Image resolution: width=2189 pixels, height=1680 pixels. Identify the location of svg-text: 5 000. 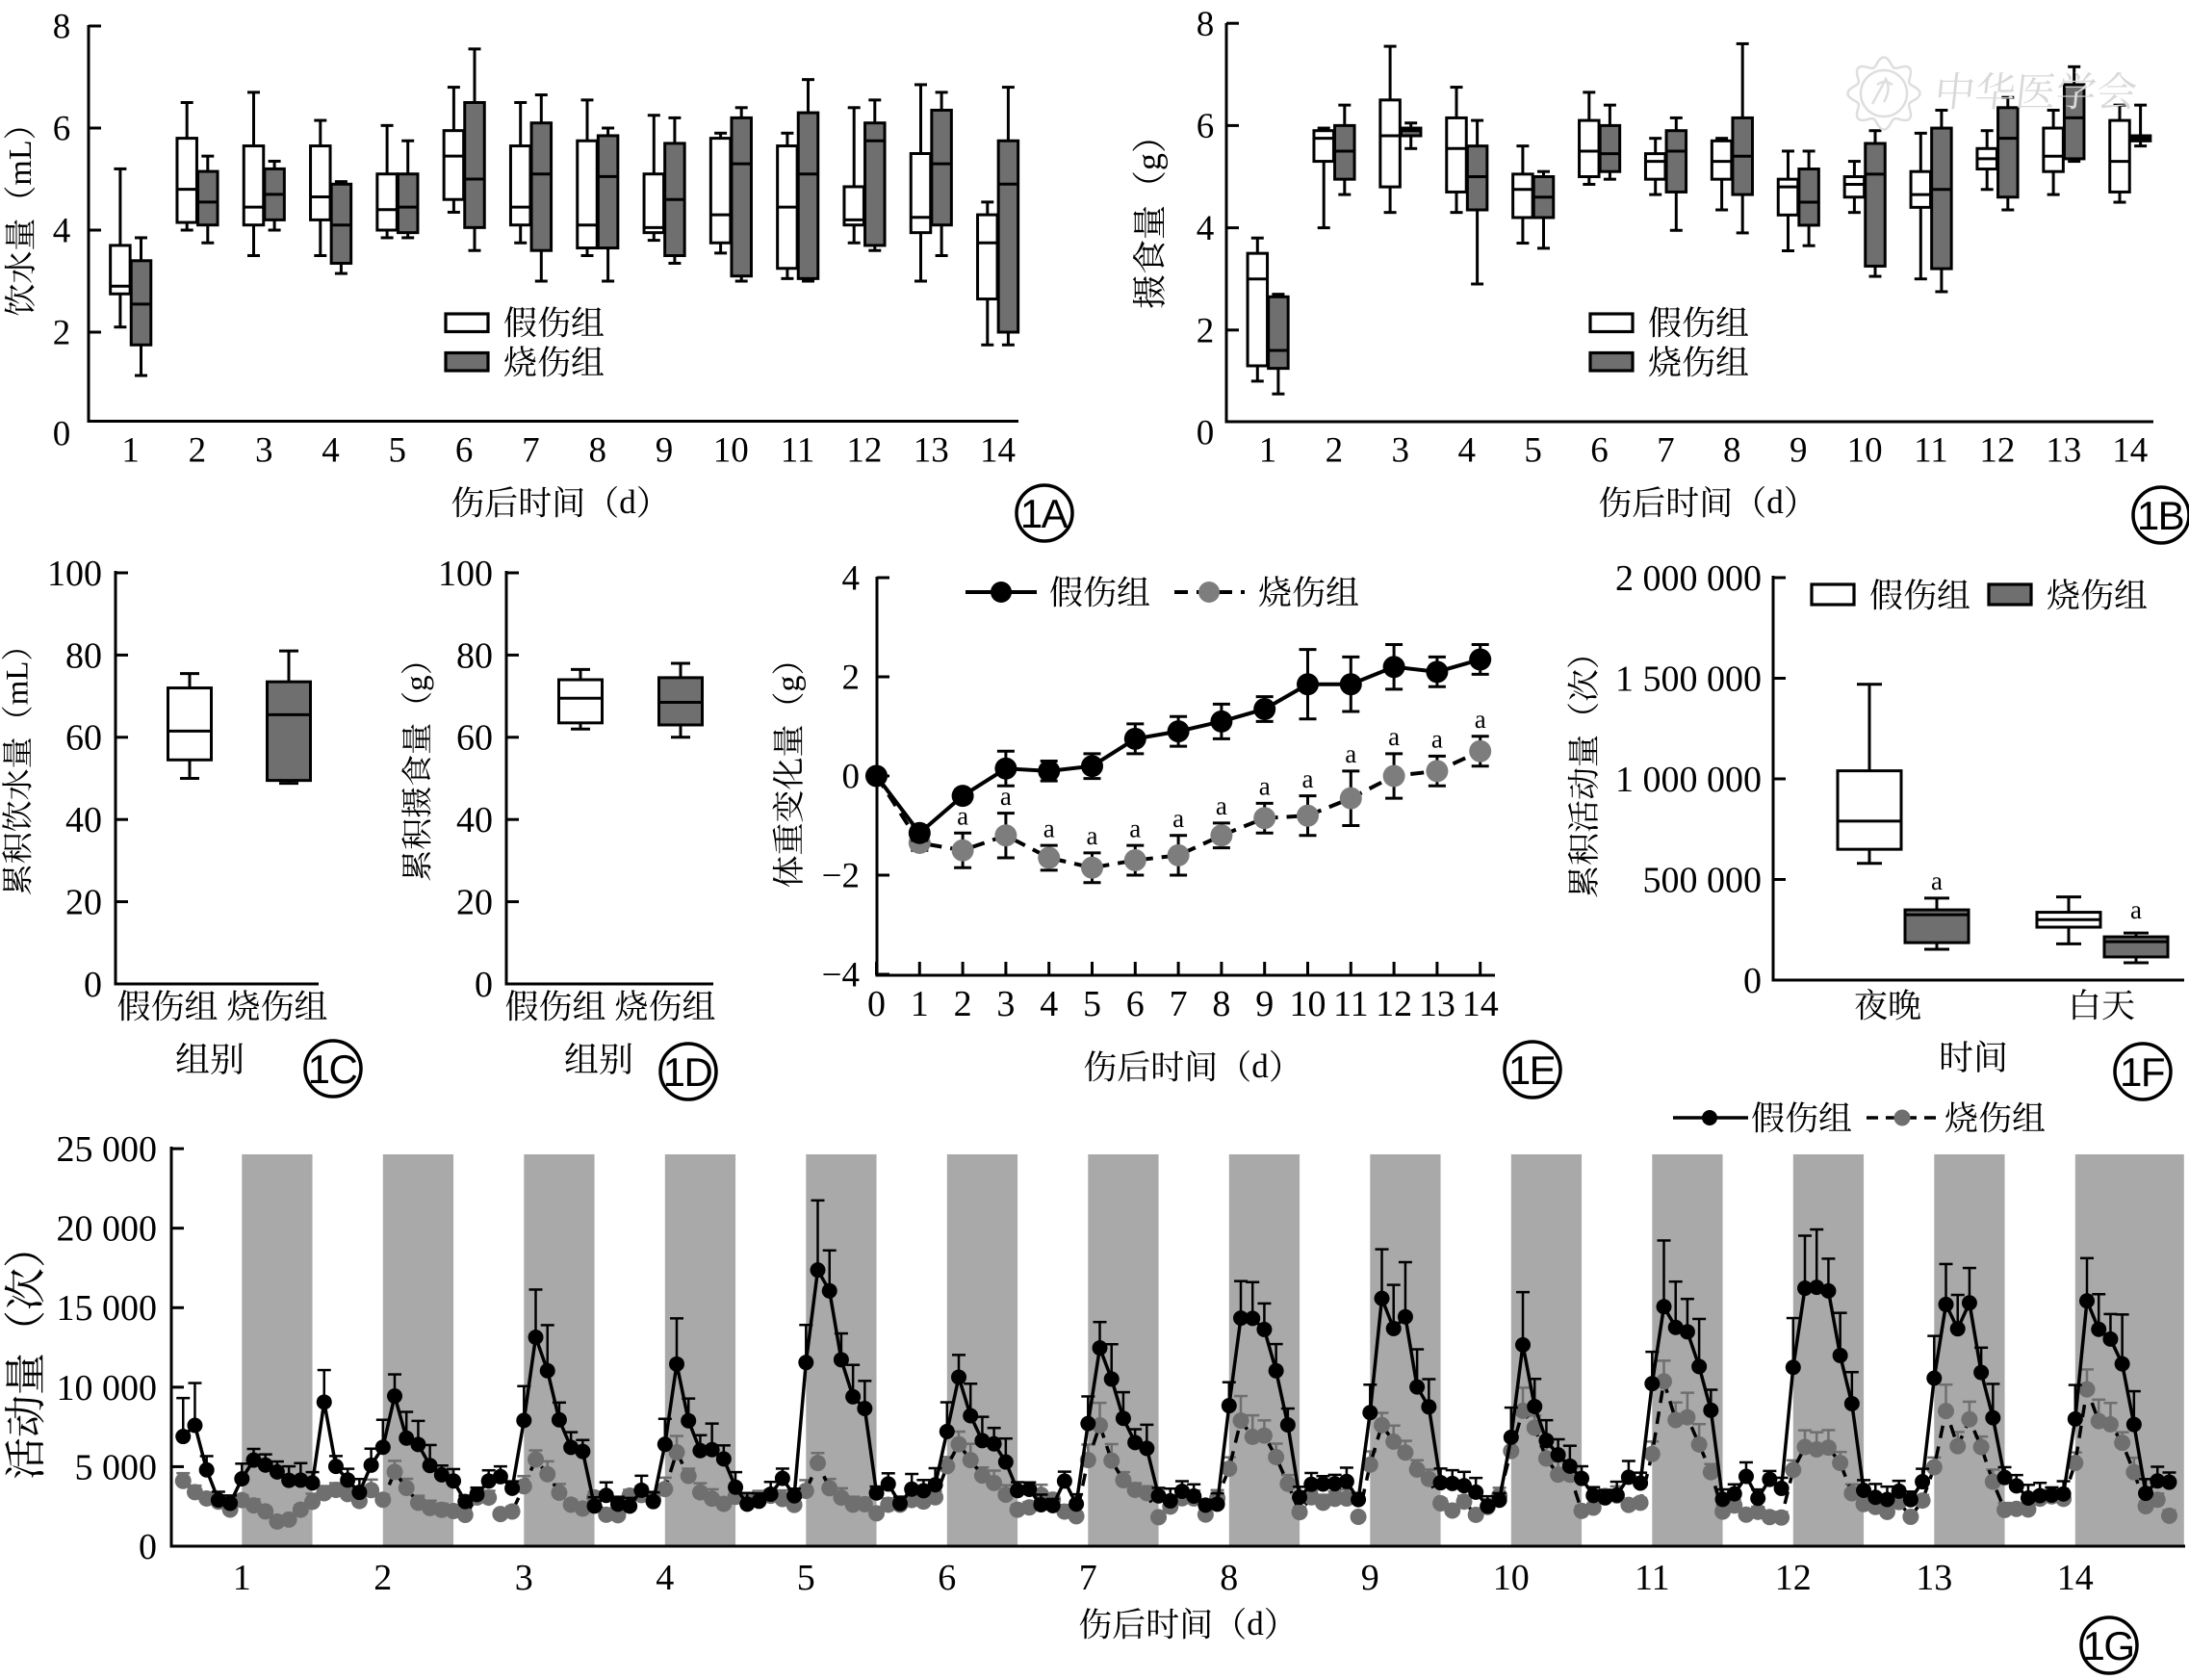
(116, 1467).